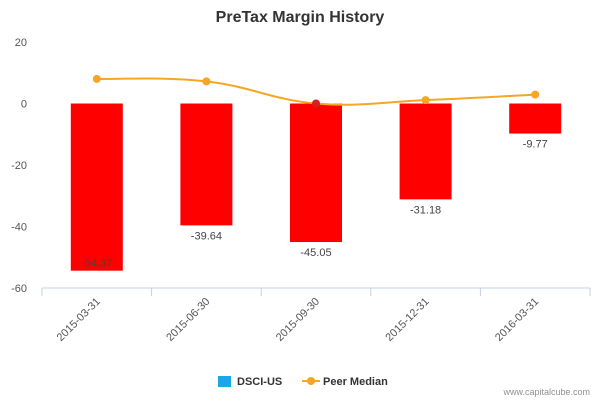 Image resolution: width=600 pixels, height=400 pixels. What do you see at coordinates (206, 236) in the screenshot?
I see `bar-data-label: -39.64` at bounding box center [206, 236].